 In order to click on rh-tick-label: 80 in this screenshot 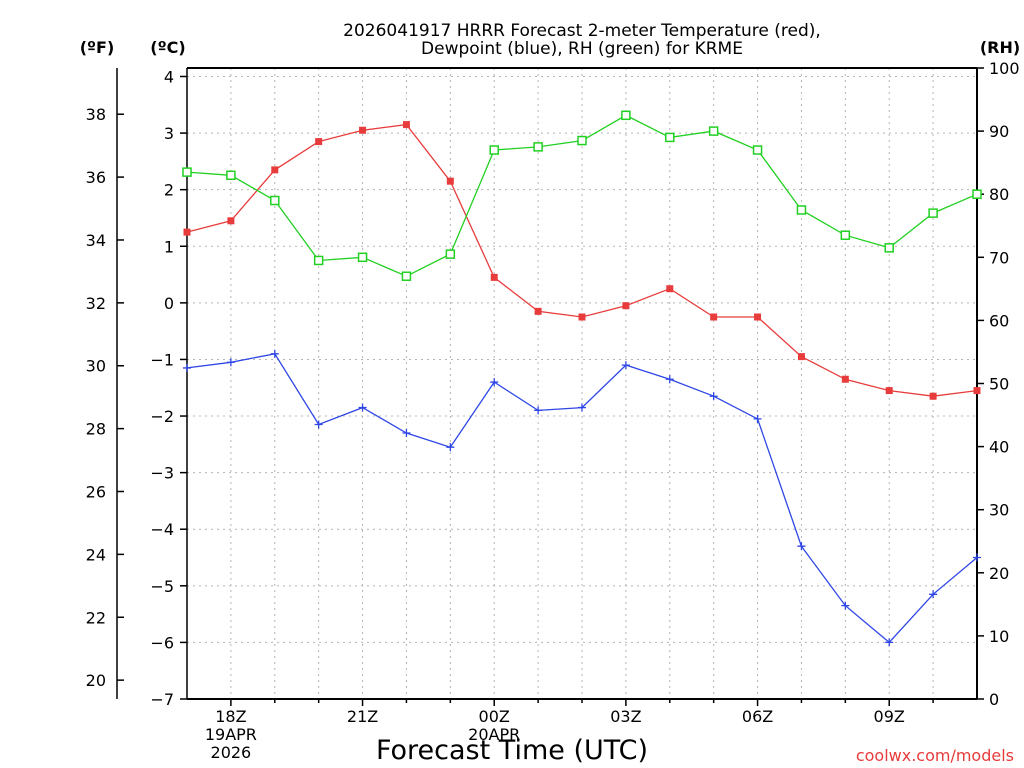, I will do `click(999, 194)`.